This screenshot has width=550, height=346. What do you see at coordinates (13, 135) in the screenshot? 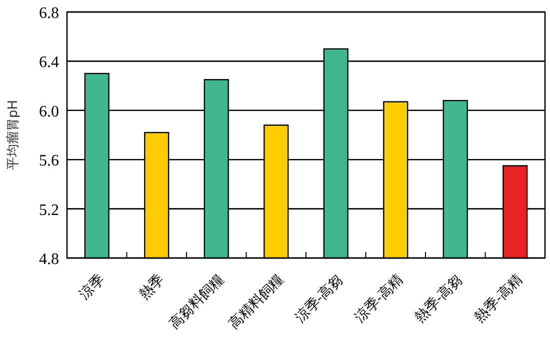
I see `y-axis-title: 平均瘤胃pH` at bounding box center [13, 135].